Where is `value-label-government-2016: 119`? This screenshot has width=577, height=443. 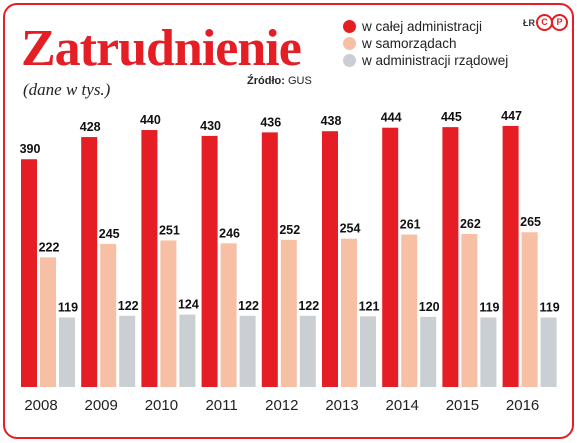
value-label-government-2016: 119 is located at coordinates (550, 308).